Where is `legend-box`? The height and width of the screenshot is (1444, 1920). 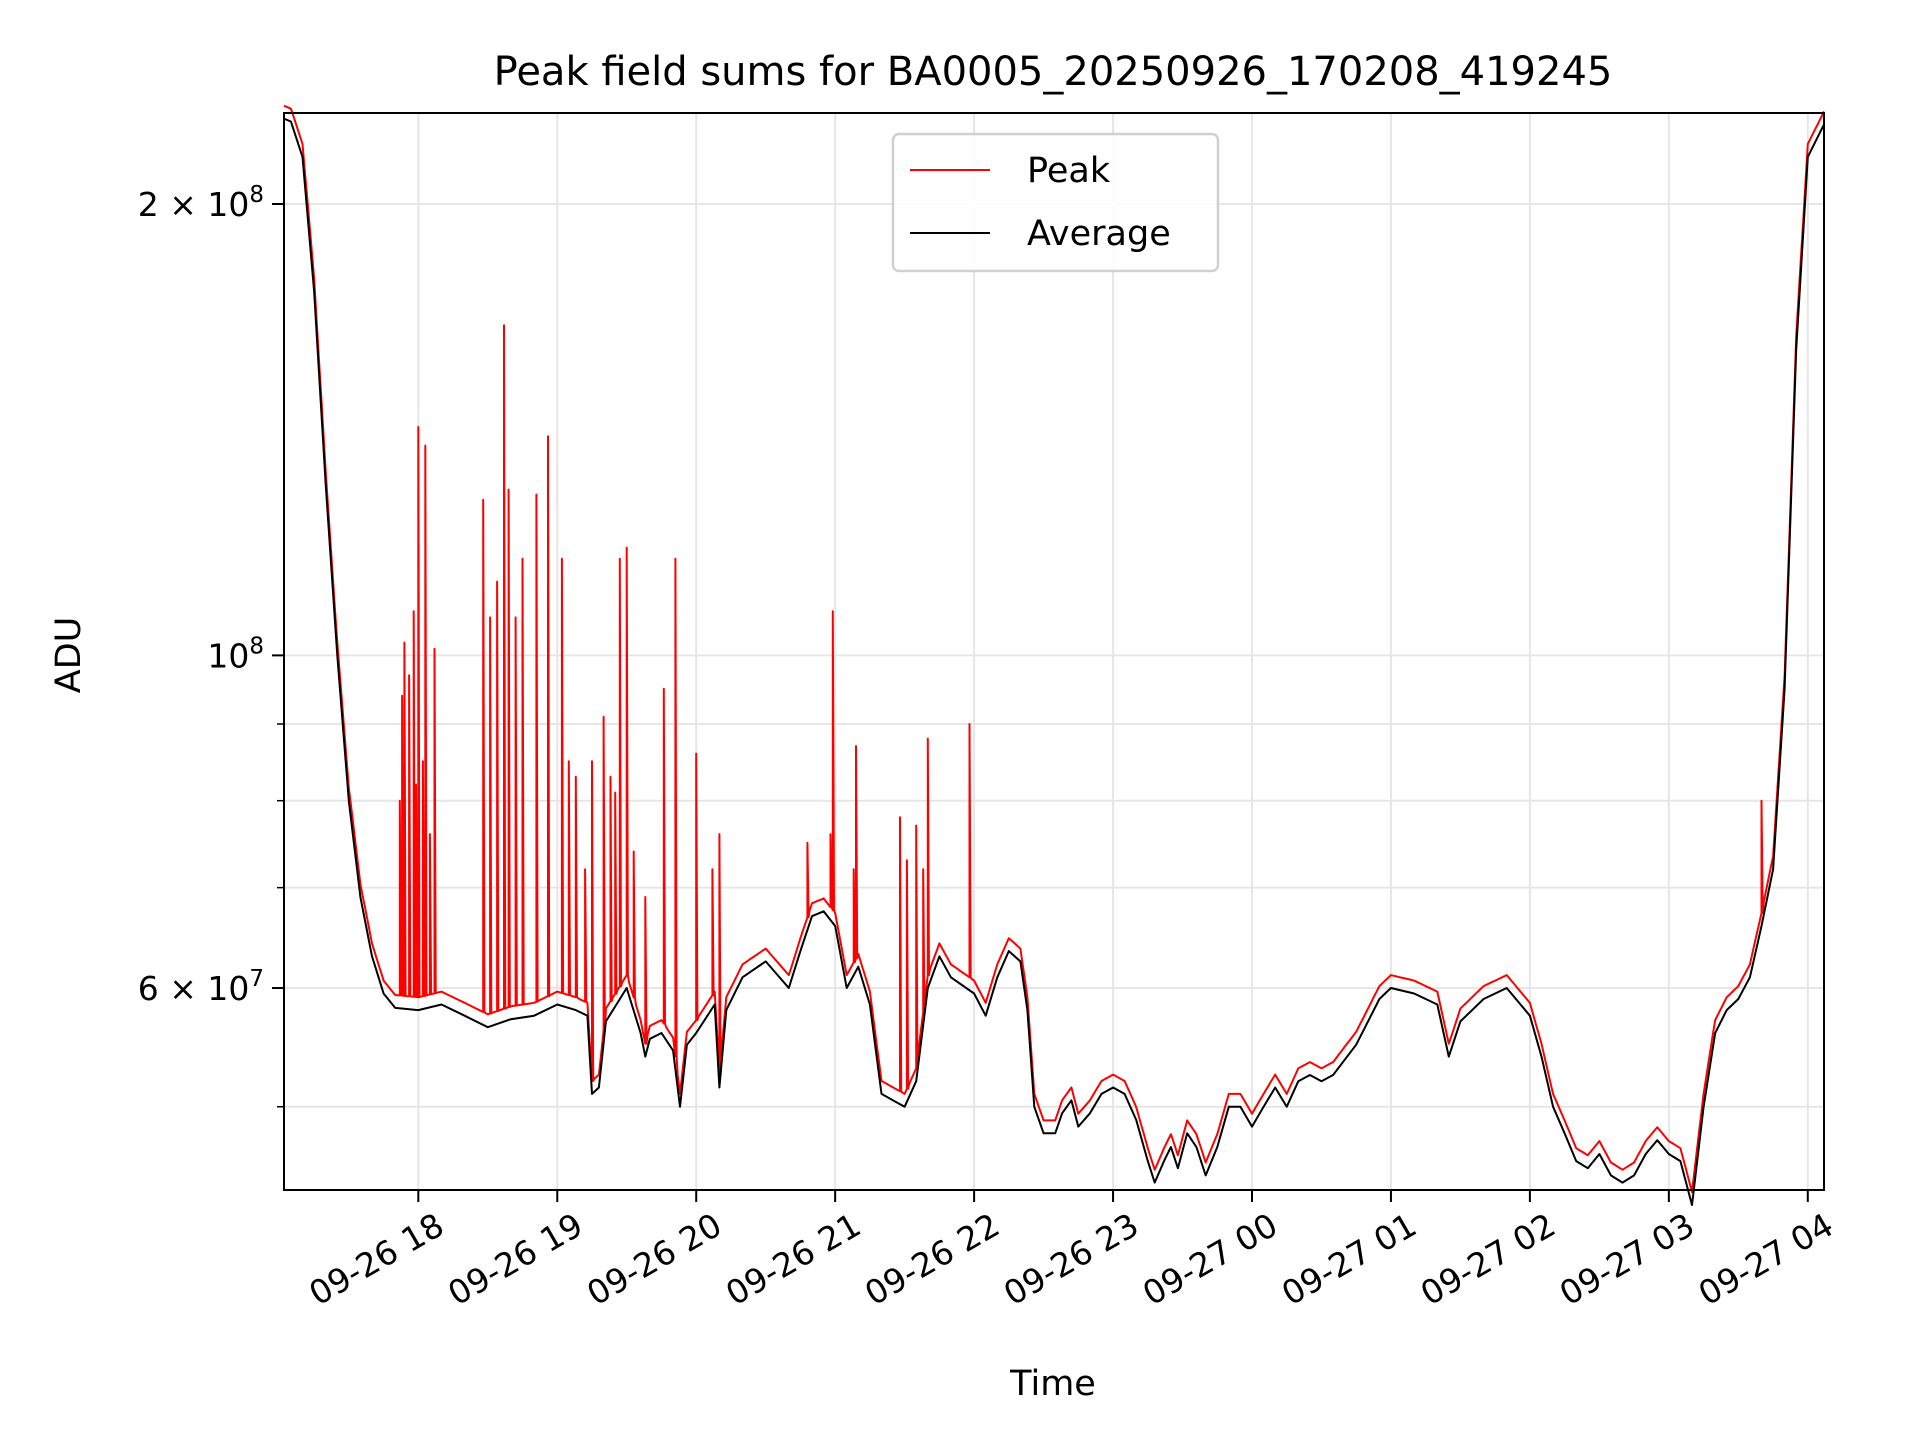
legend-box is located at coordinates (1055, 202).